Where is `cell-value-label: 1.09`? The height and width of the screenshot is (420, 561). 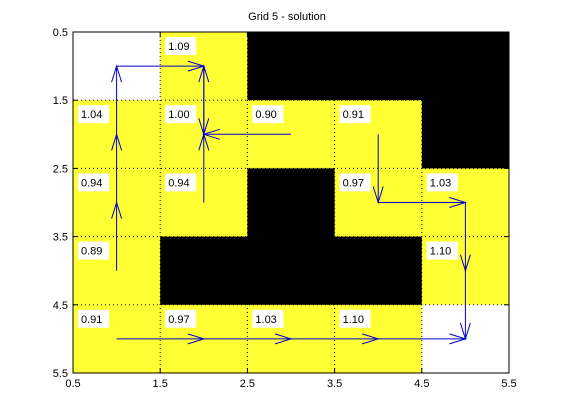 cell-value-label: 1.09 is located at coordinates (181, 46).